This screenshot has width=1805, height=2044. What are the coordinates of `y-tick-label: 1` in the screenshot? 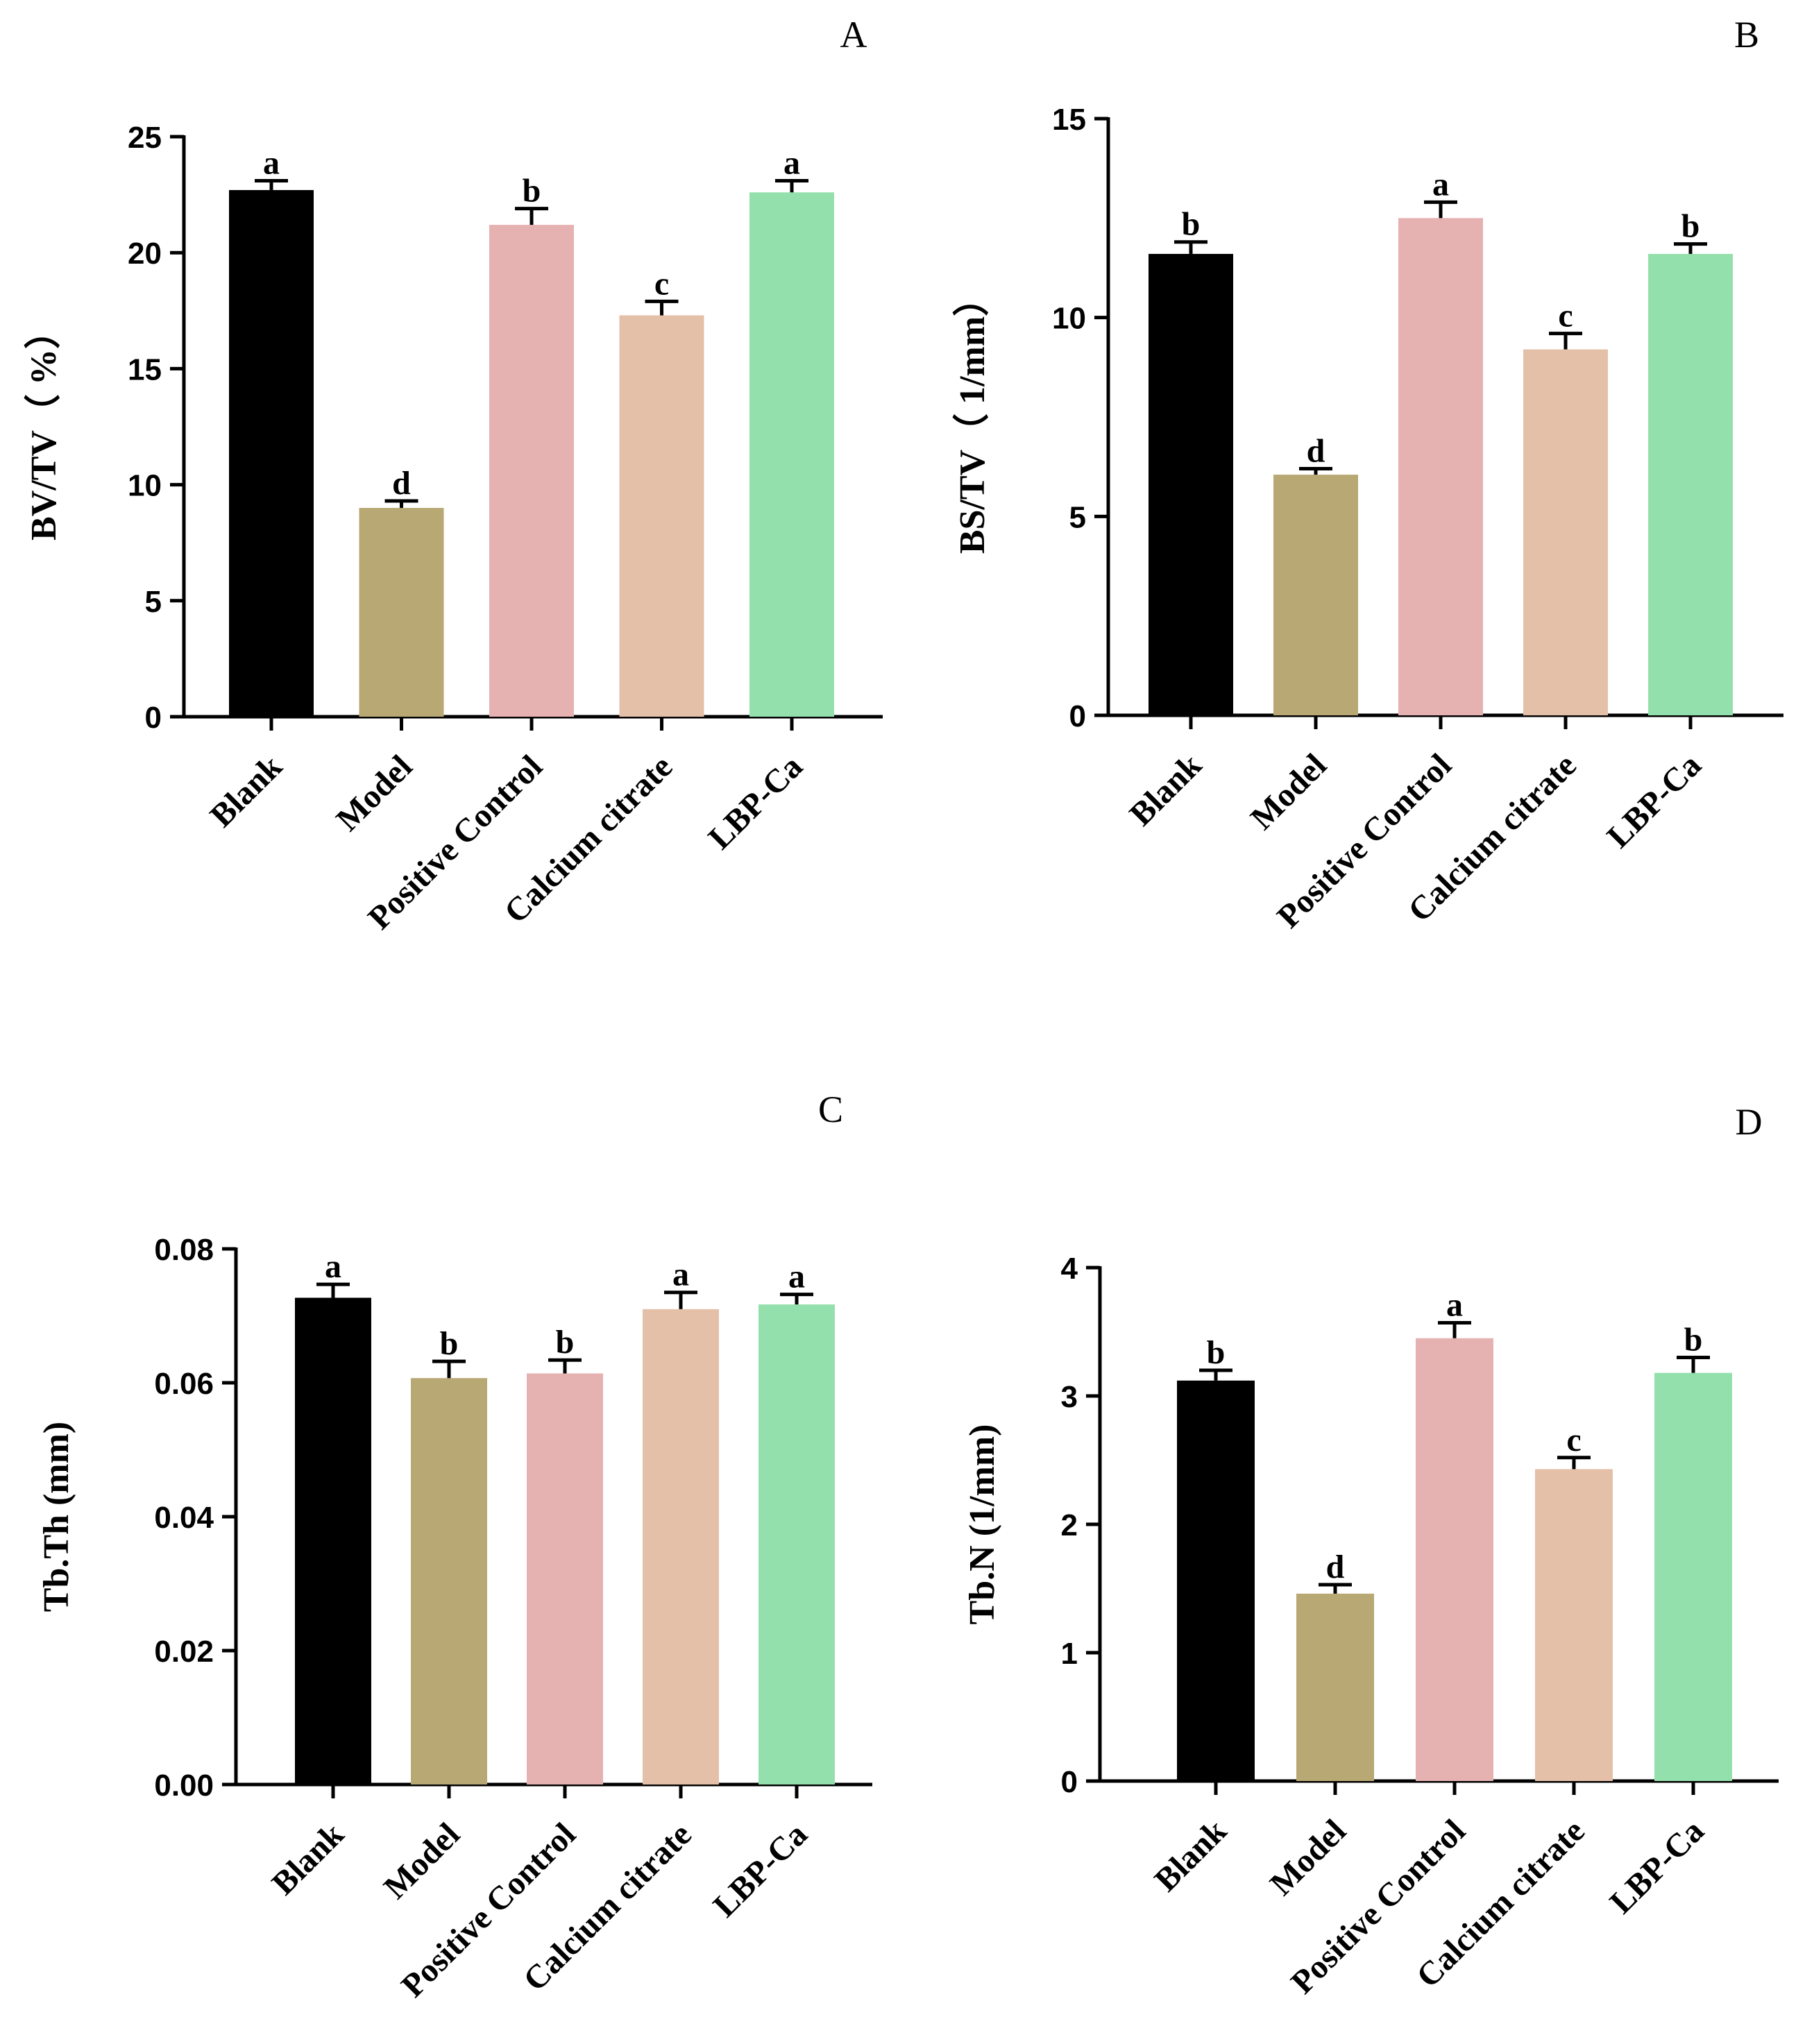 It's located at (1070, 1654).